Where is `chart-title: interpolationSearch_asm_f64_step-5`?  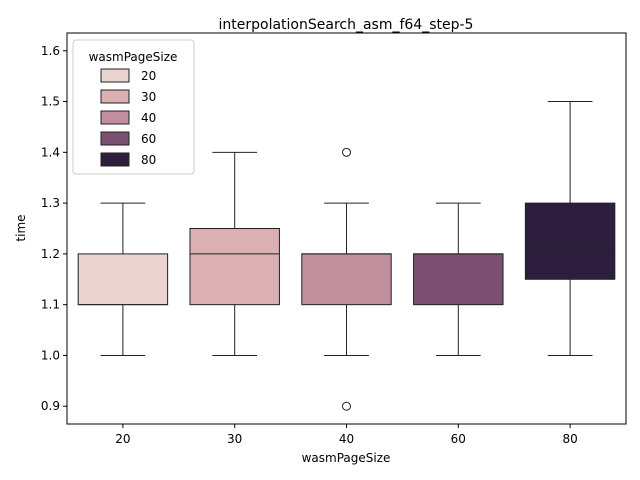
chart-title: interpolationSearch_asm_f64_step-5 is located at coordinates (346, 25).